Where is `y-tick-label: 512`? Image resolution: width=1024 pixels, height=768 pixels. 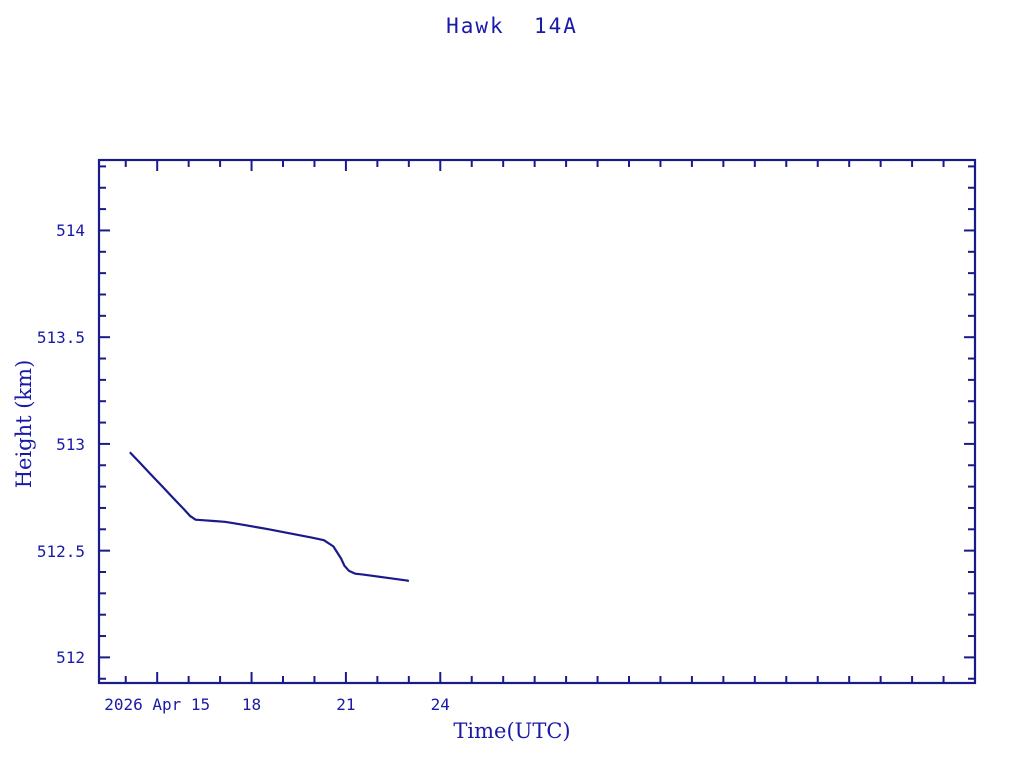
y-tick-label: 512 is located at coordinates (70, 658).